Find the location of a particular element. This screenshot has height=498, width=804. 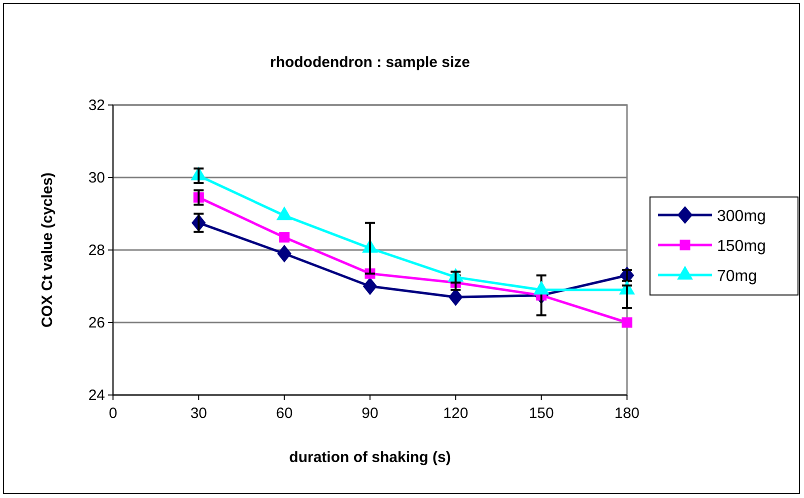

y-tick-label: 30 is located at coordinates (96, 177).